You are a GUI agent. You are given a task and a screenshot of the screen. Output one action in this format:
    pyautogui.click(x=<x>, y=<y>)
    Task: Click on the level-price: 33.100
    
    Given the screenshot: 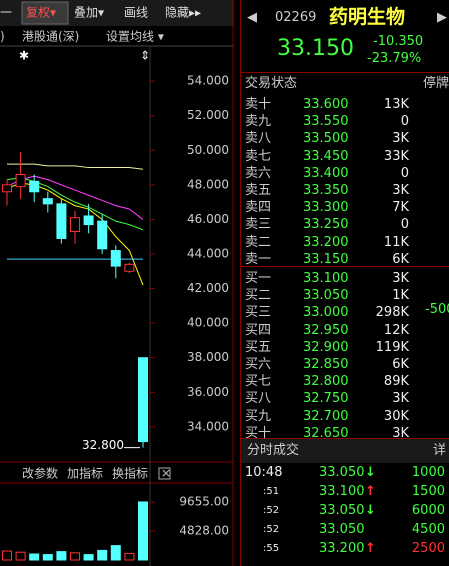 What is the action you would take?
    pyautogui.click(x=326, y=278)
    